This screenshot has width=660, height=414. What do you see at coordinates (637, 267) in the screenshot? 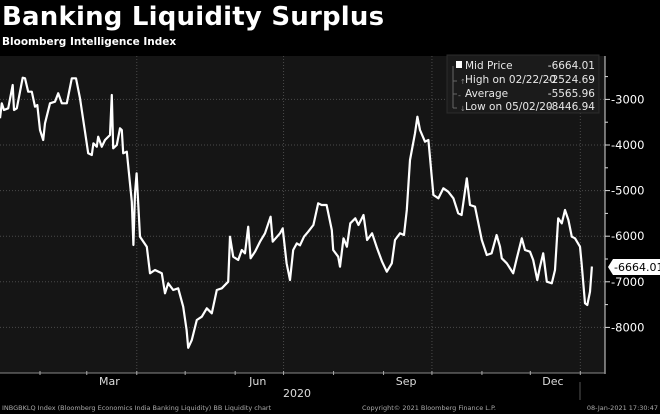
I see `last-value-label: -6664.01` at bounding box center [637, 267].